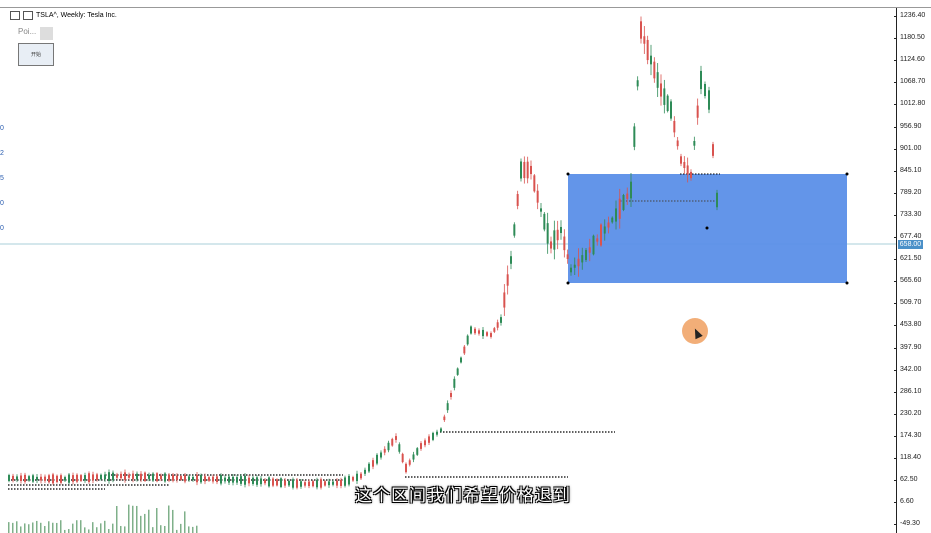 The image size is (931, 533). What do you see at coordinates (465, 7) in the screenshot?
I see `top-border` at bounding box center [465, 7].